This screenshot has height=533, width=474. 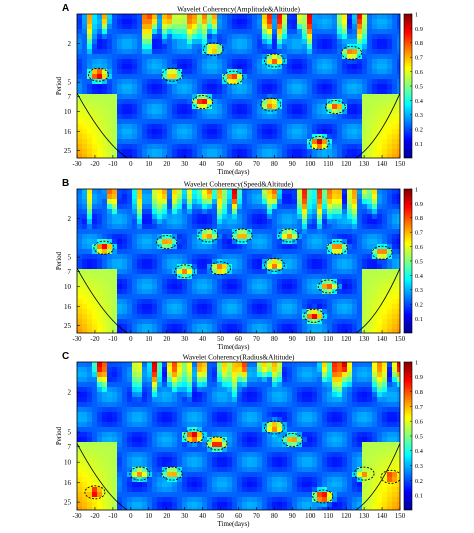 What do you see at coordinates (68, 307) in the screenshot?
I see `y-tick-label: 16` at bounding box center [68, 307].